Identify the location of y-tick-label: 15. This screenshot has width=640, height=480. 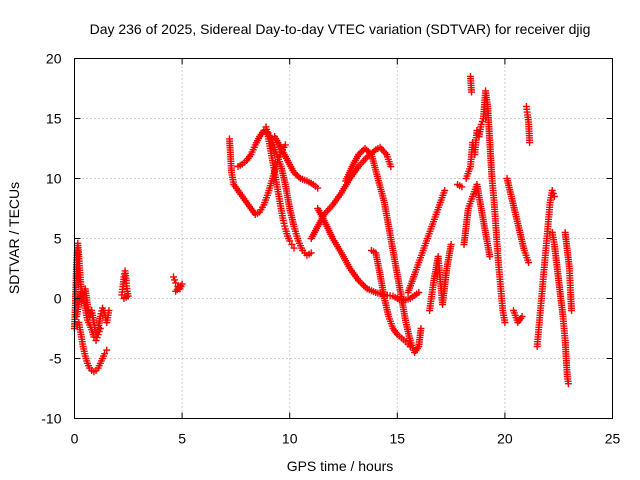
(54, 119).